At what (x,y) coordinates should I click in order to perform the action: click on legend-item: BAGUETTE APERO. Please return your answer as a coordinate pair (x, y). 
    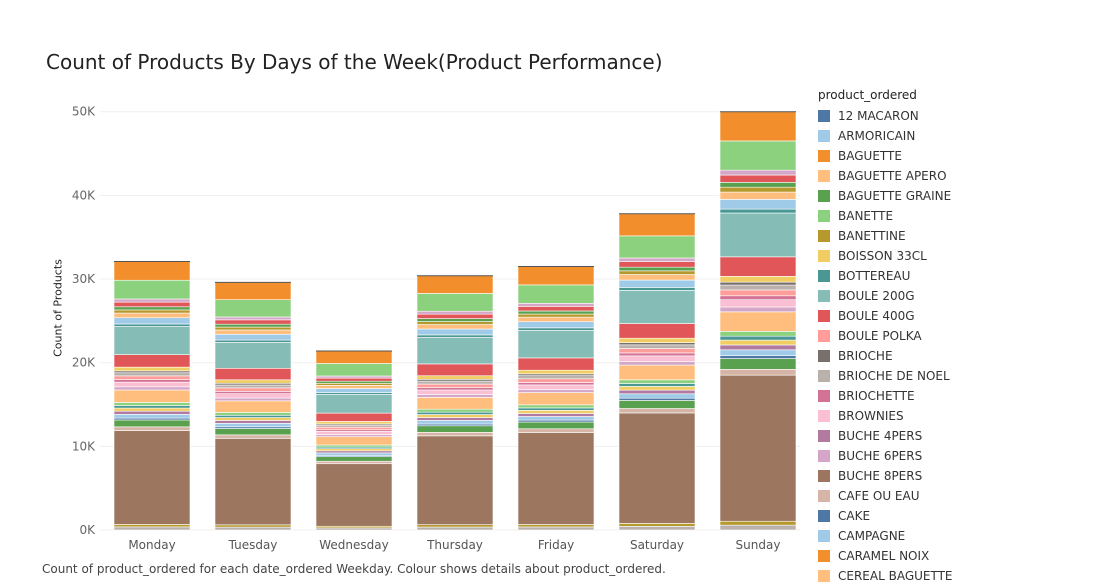
    Looking at the image, I should click on (963, 176).